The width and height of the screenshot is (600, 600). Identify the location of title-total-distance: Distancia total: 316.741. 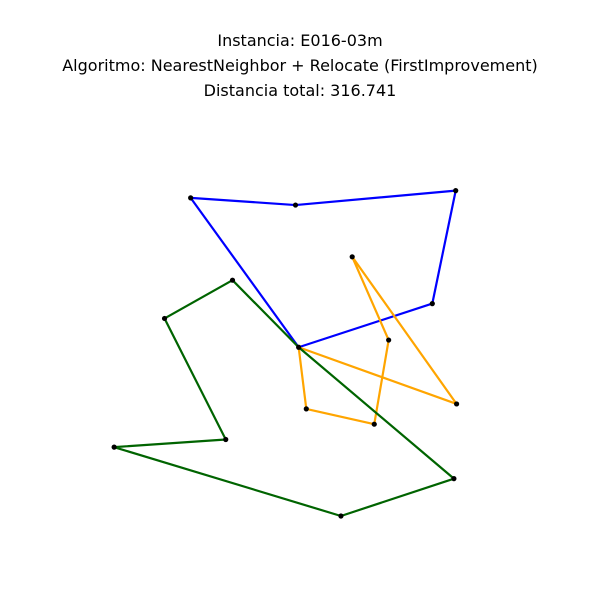
(300, 90).